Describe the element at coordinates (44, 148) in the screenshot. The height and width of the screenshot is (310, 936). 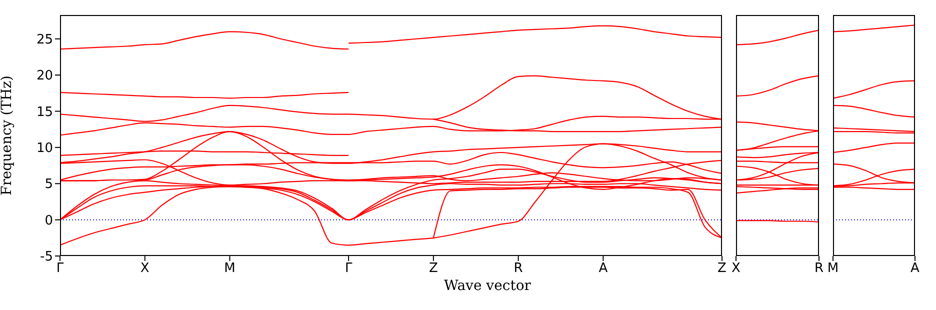
I see `y-tick-label: 10` at that location.